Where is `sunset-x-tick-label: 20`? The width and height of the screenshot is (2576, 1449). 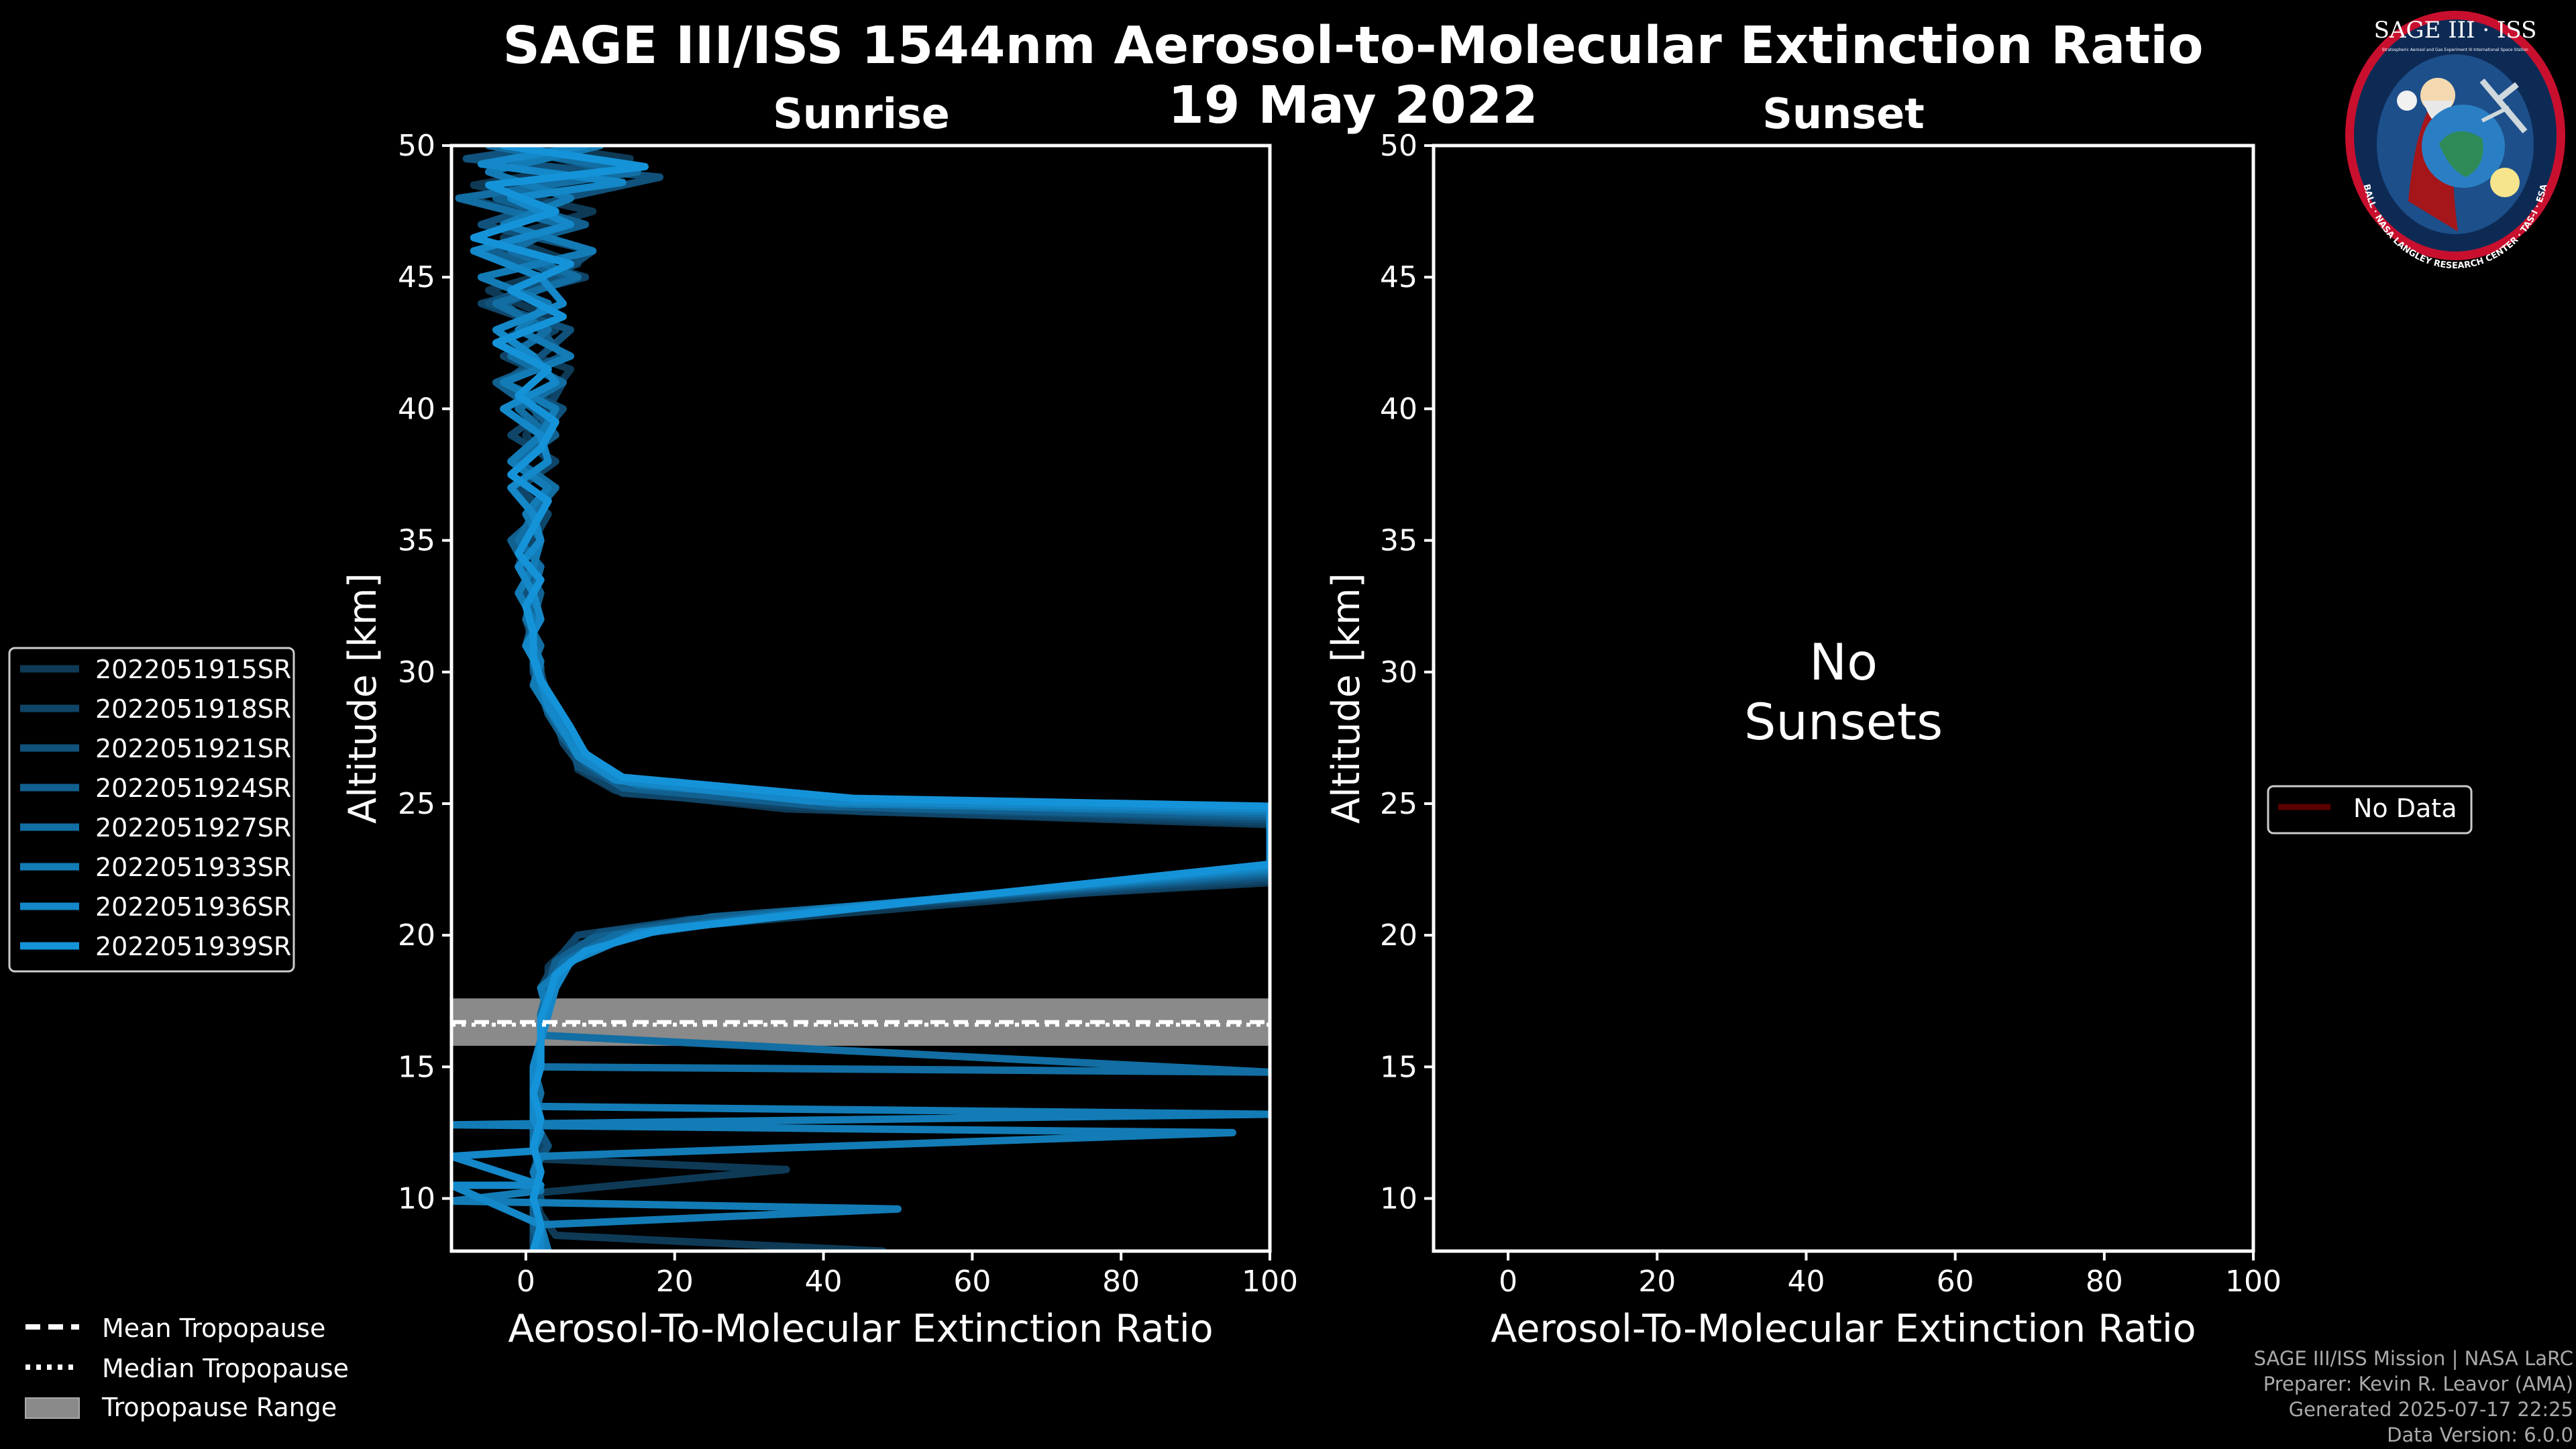
sunset-x-tick-label: 20 is located at coordinates (1657, 1282).